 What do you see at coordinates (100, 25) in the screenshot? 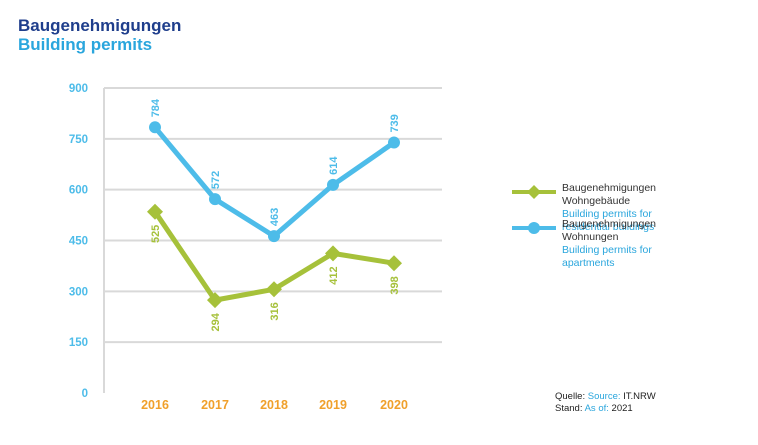
I see `chart-title-de: Baugenehmigungen` at bounding box center [100, 25].